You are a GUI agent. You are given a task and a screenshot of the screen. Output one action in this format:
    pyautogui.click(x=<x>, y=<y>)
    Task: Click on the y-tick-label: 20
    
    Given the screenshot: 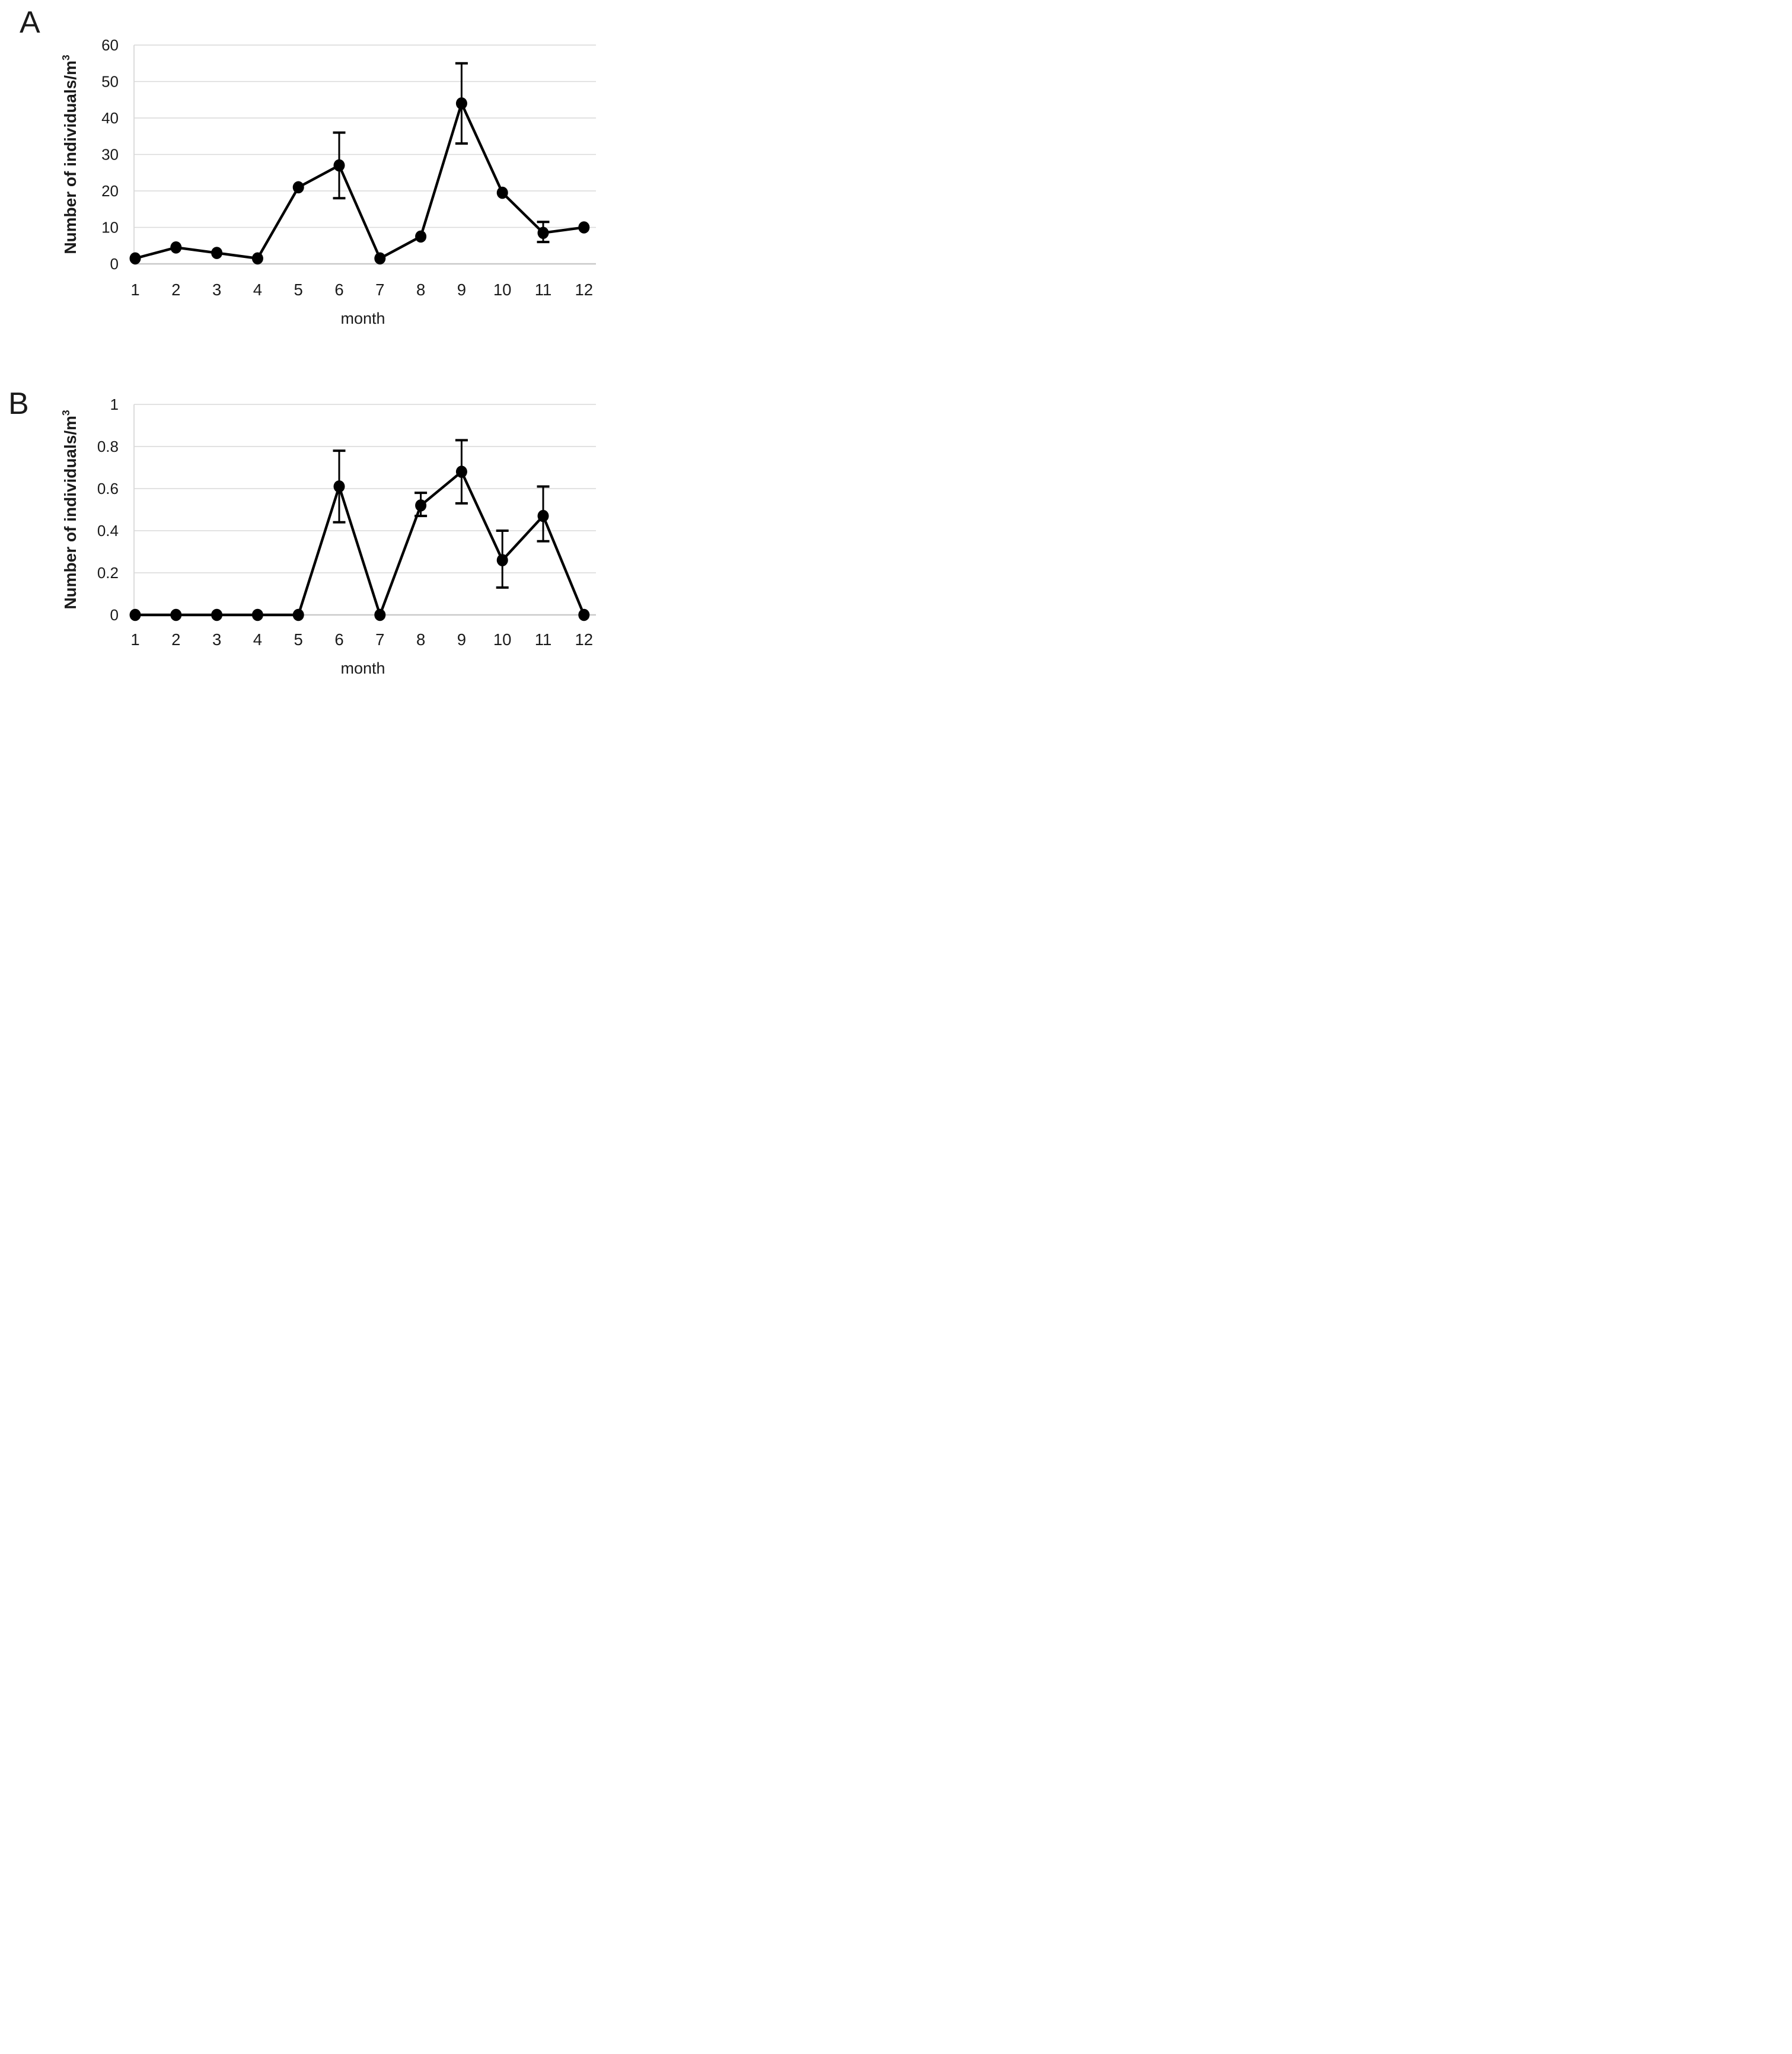 What is the action you would take?
    pyautogui.click(x=110, y=191)
    